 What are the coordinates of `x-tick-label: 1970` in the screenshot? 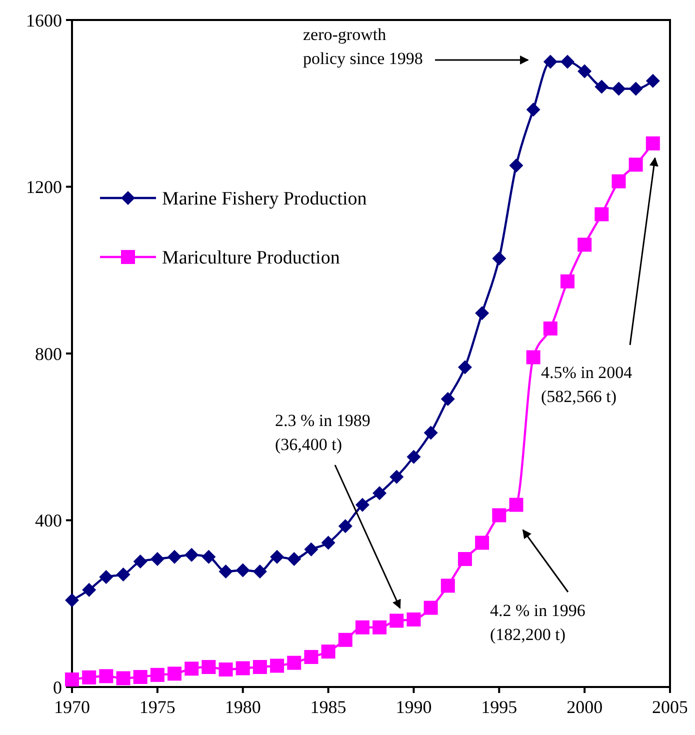 It's located at (72, 707).